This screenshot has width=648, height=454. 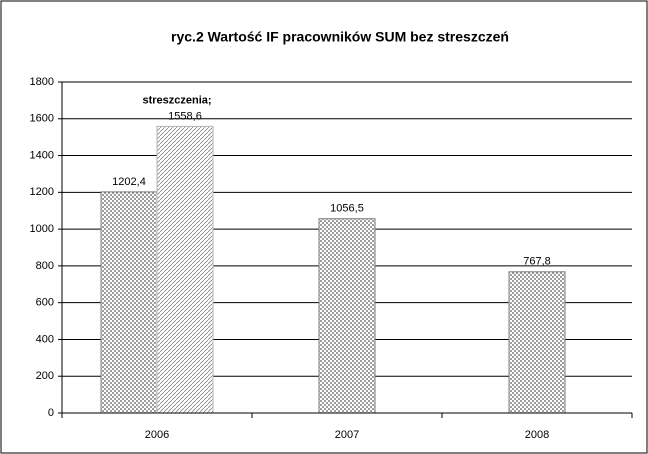 I want to click on series-label: streszczenia;, so click(x=176, y=100).